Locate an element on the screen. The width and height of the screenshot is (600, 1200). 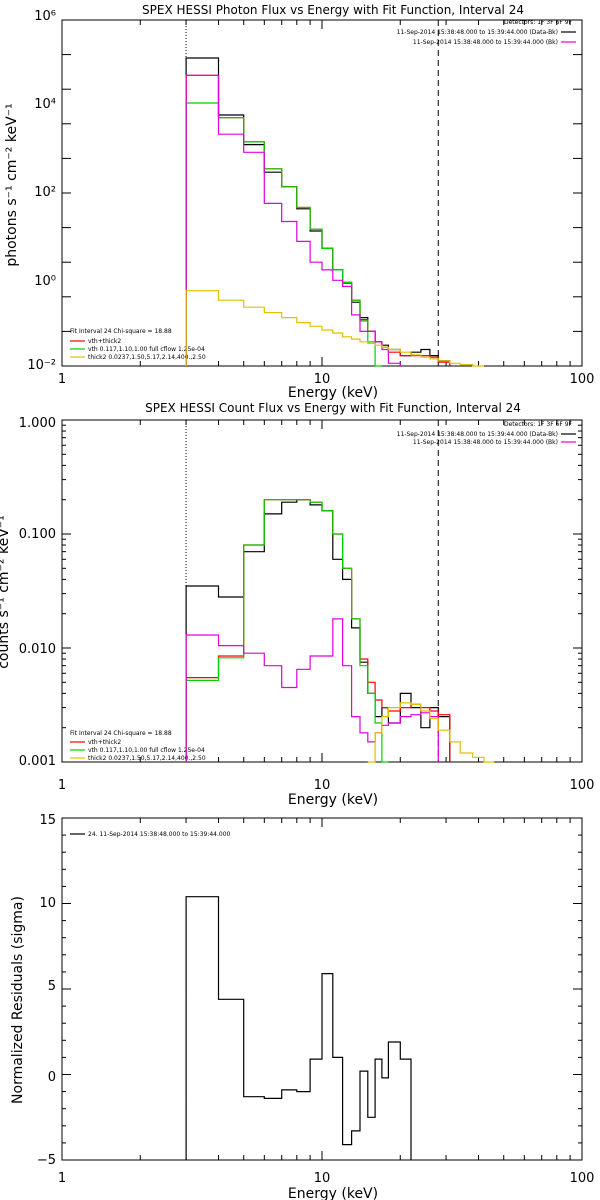
panel3-y-axis-label: Normalized Residuals (sigma) is located at coordinates (18, 1000).